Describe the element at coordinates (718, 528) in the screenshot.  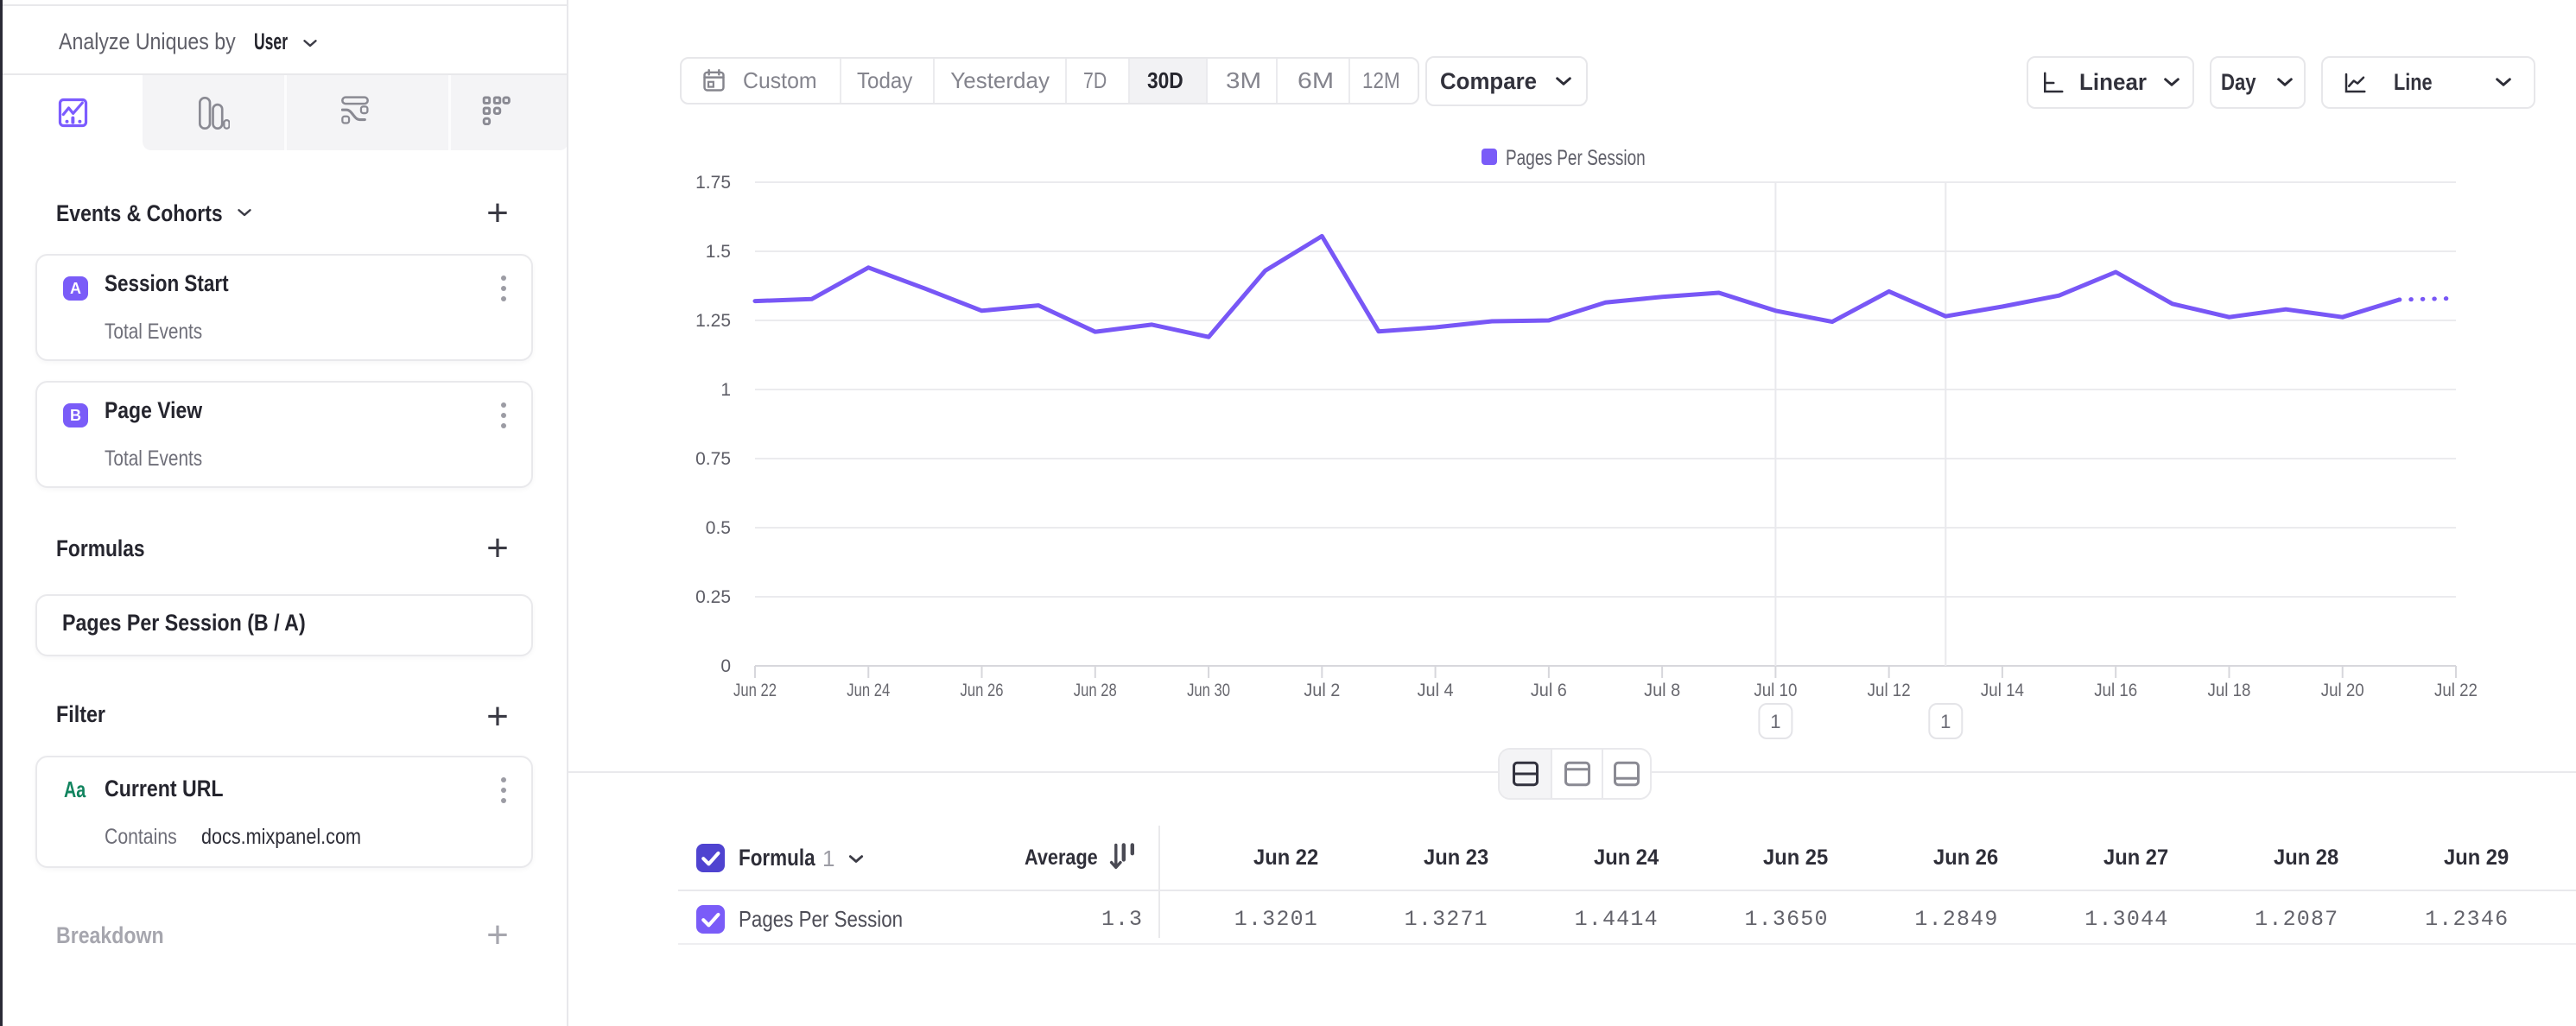
I see `svg-text: 0.5` at that location.